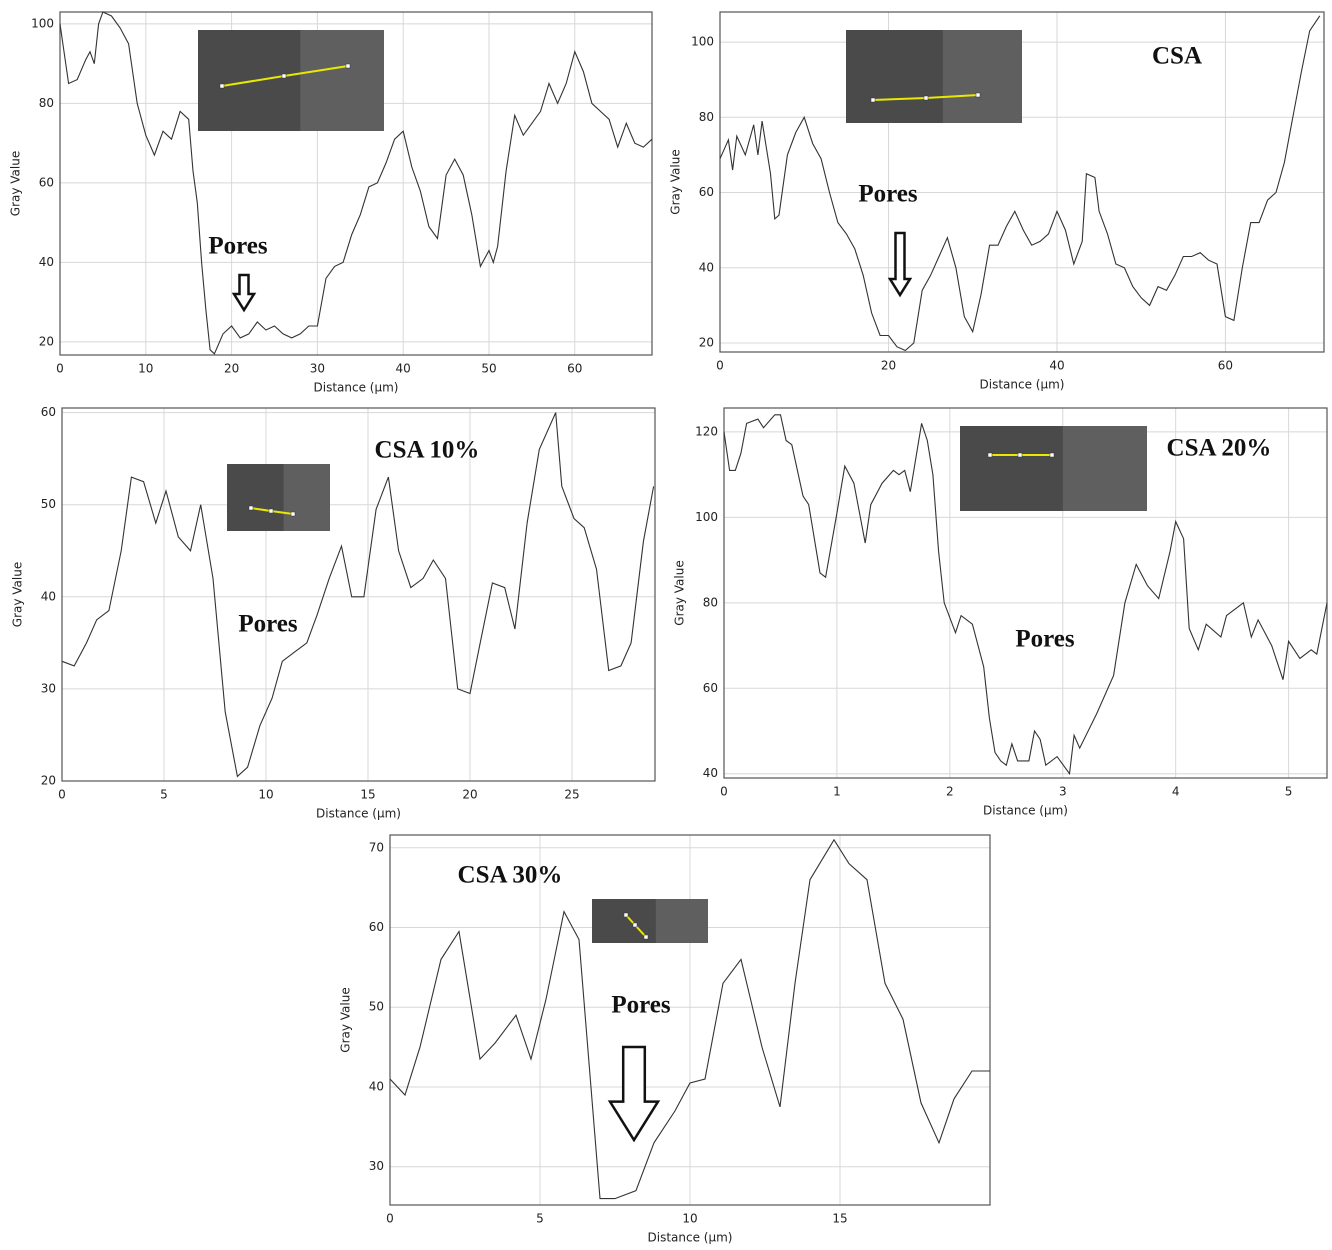 The image size is (1332, 1250). I want to click on x-tick-label: 2, so click(950, 792).